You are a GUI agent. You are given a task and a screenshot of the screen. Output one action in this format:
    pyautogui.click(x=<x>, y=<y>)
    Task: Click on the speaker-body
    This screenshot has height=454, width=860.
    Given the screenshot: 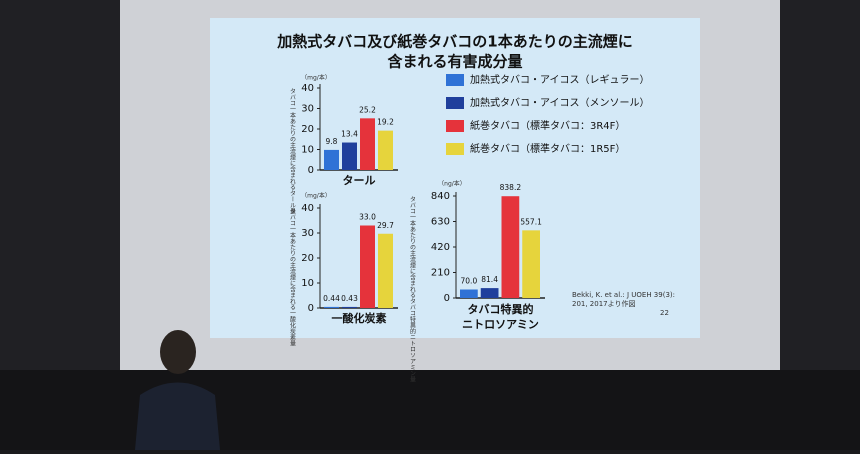 What is the action you would take?
    pyautogui.click(x=177, y=416)
    